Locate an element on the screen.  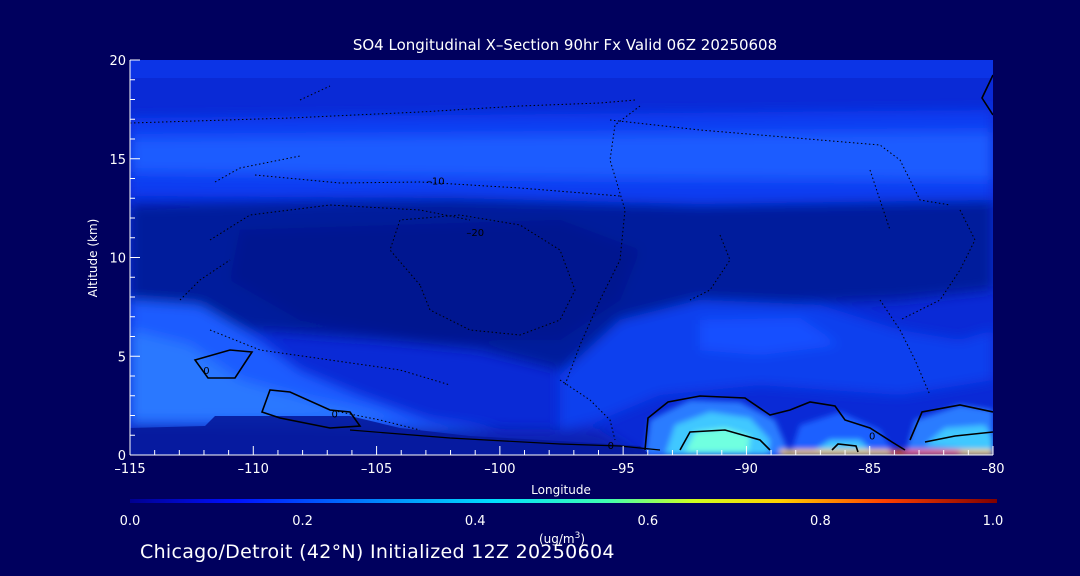
colorbar-tick-label: 0.6 is located at coordinates (647, 521).